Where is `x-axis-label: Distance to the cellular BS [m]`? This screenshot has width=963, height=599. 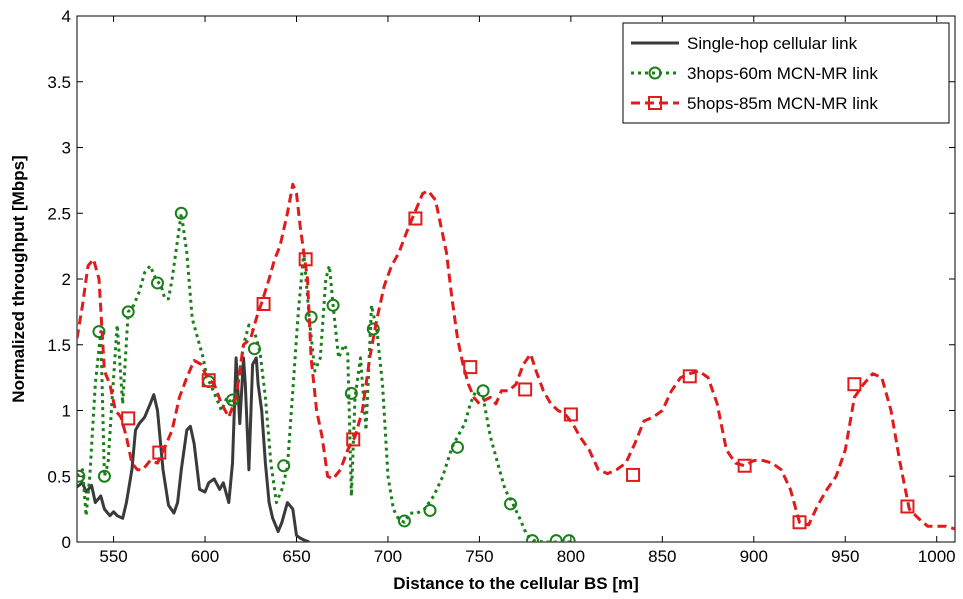 x-axis-label: Distance to the cellular BS [m] is located at coordinates (516, 583).